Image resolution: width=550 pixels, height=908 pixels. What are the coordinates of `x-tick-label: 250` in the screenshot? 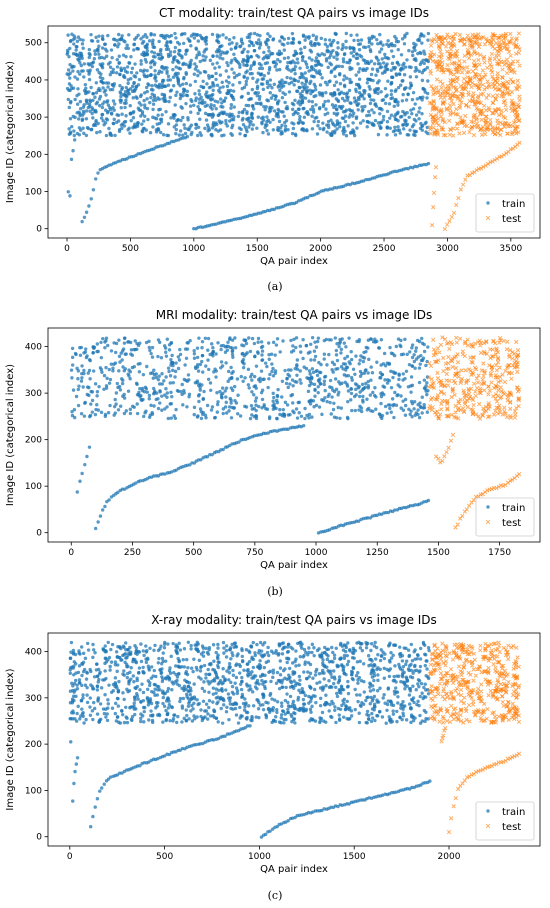 It's located at (132, 553).